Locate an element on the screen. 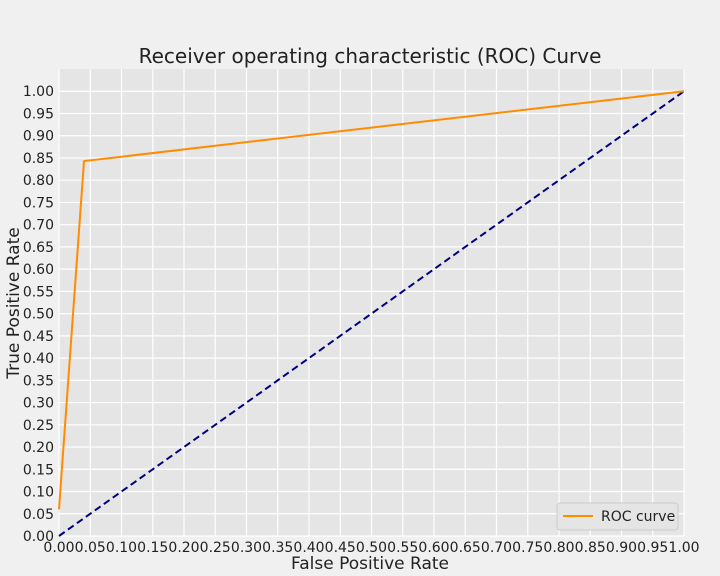  x-tick-label: 1.00 is located at coordinates (683, 548).